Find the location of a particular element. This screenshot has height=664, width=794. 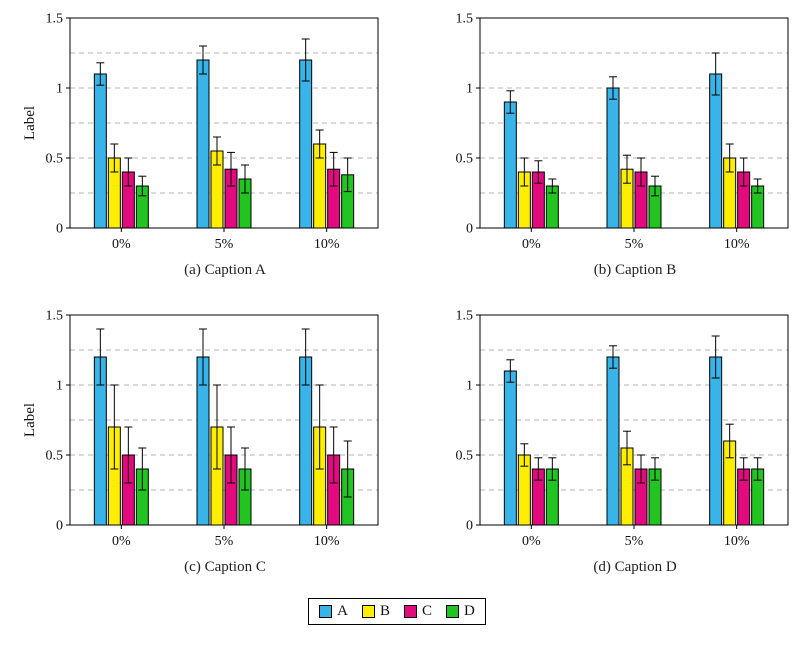

legend-label-C: C is located at coordinates (427, 611).